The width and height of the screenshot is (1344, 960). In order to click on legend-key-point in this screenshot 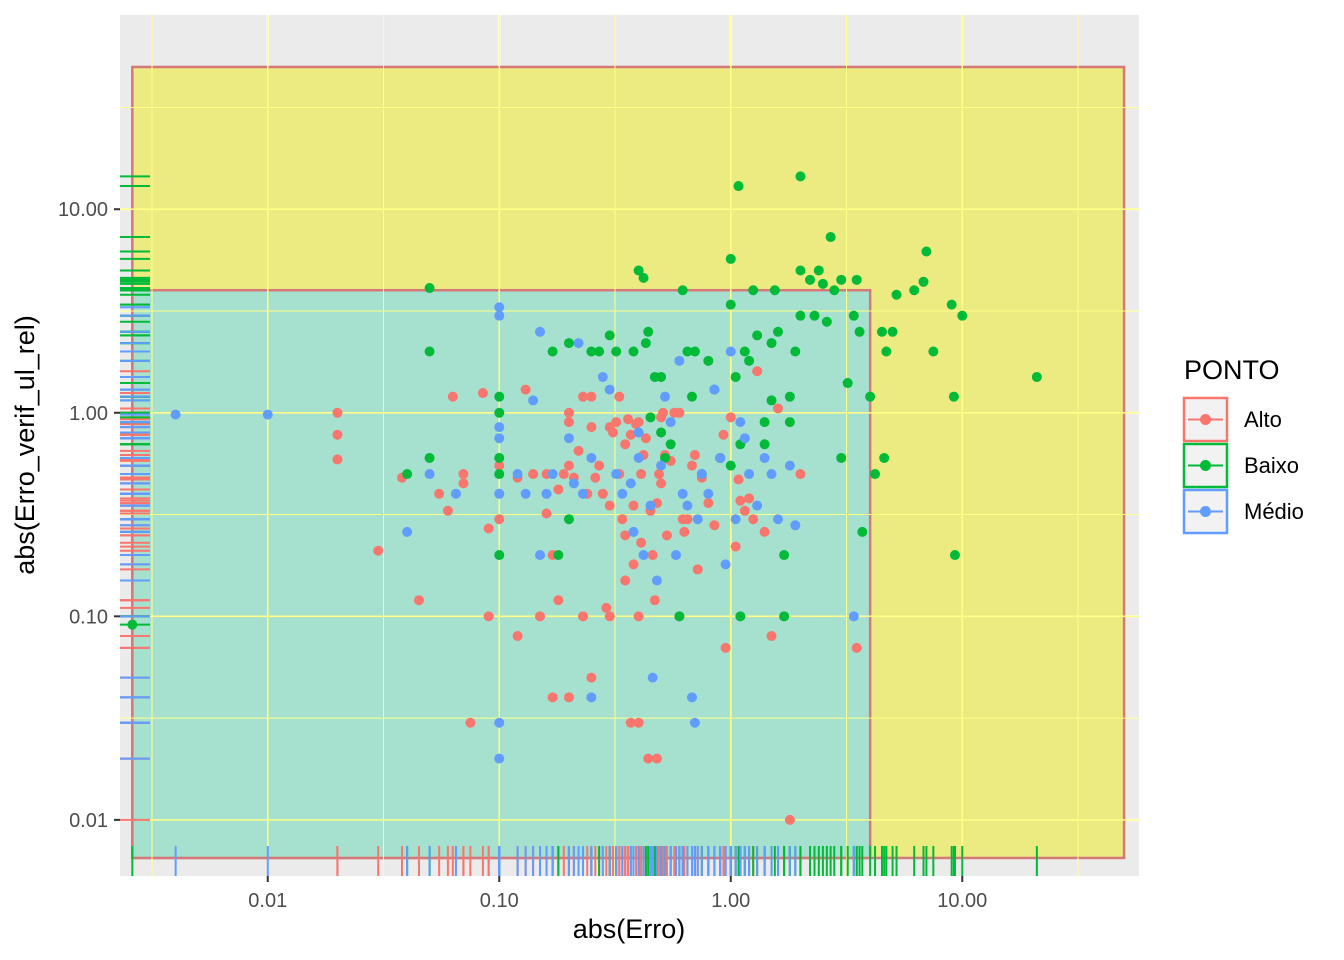, I will do `click(1205, 511)`.